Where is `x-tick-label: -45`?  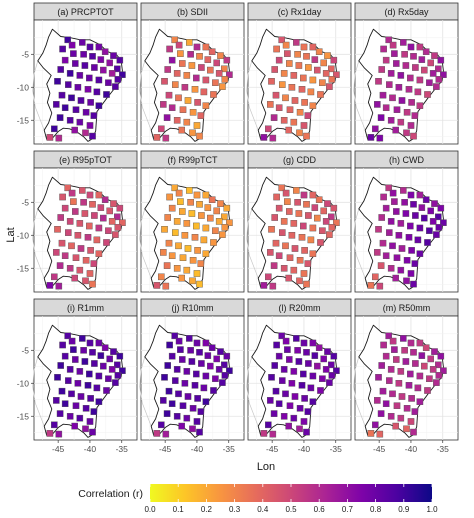
x-tick-label: -45 is located at coordinates (272, 449).